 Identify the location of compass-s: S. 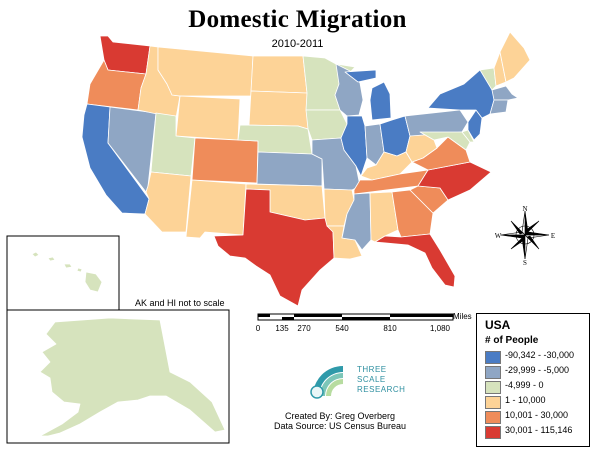
(525, 262).